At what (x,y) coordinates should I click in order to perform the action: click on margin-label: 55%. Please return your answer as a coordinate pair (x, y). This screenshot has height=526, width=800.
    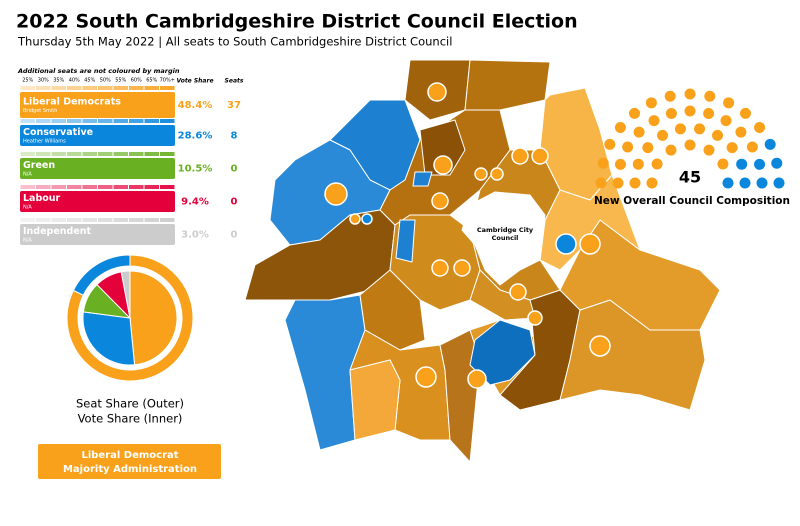
    Looking at the image, I should click on (120, 81).